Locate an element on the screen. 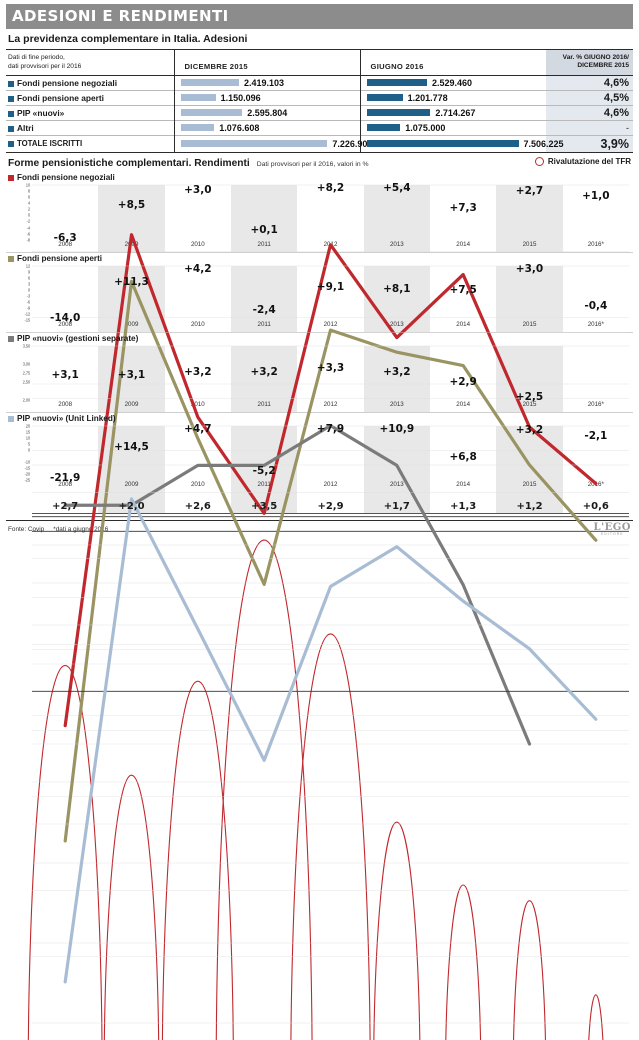 The height and width of the screenshot is (1040, 639). data-label: +0,1 is located at coordinates (264, 230).